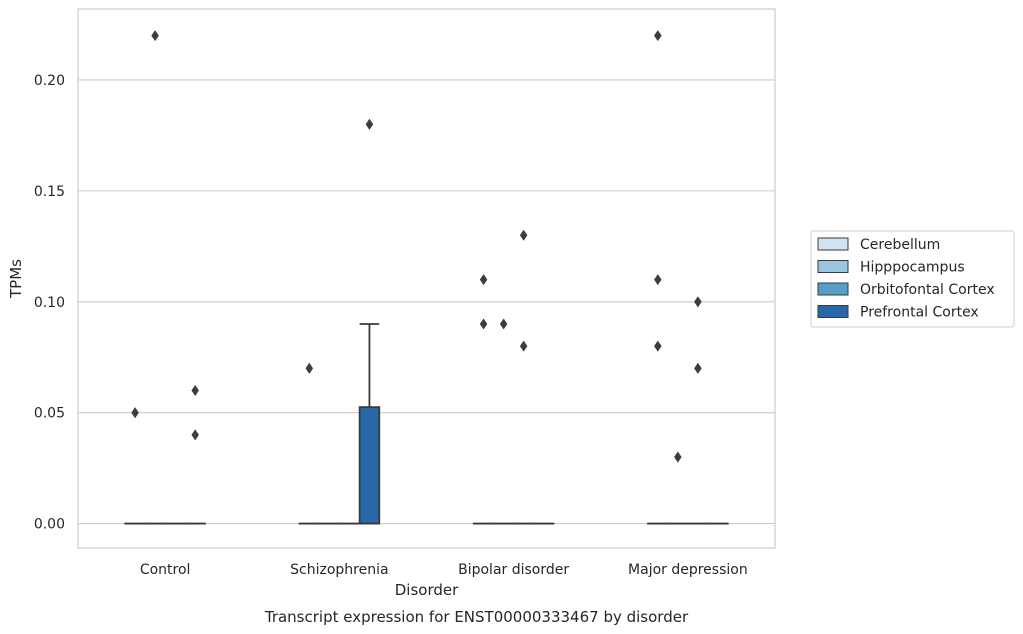  Describe the element at coordinates (513, 570) in the screenshot. I see `x-tick-label: Bipolar disorder` at that location.